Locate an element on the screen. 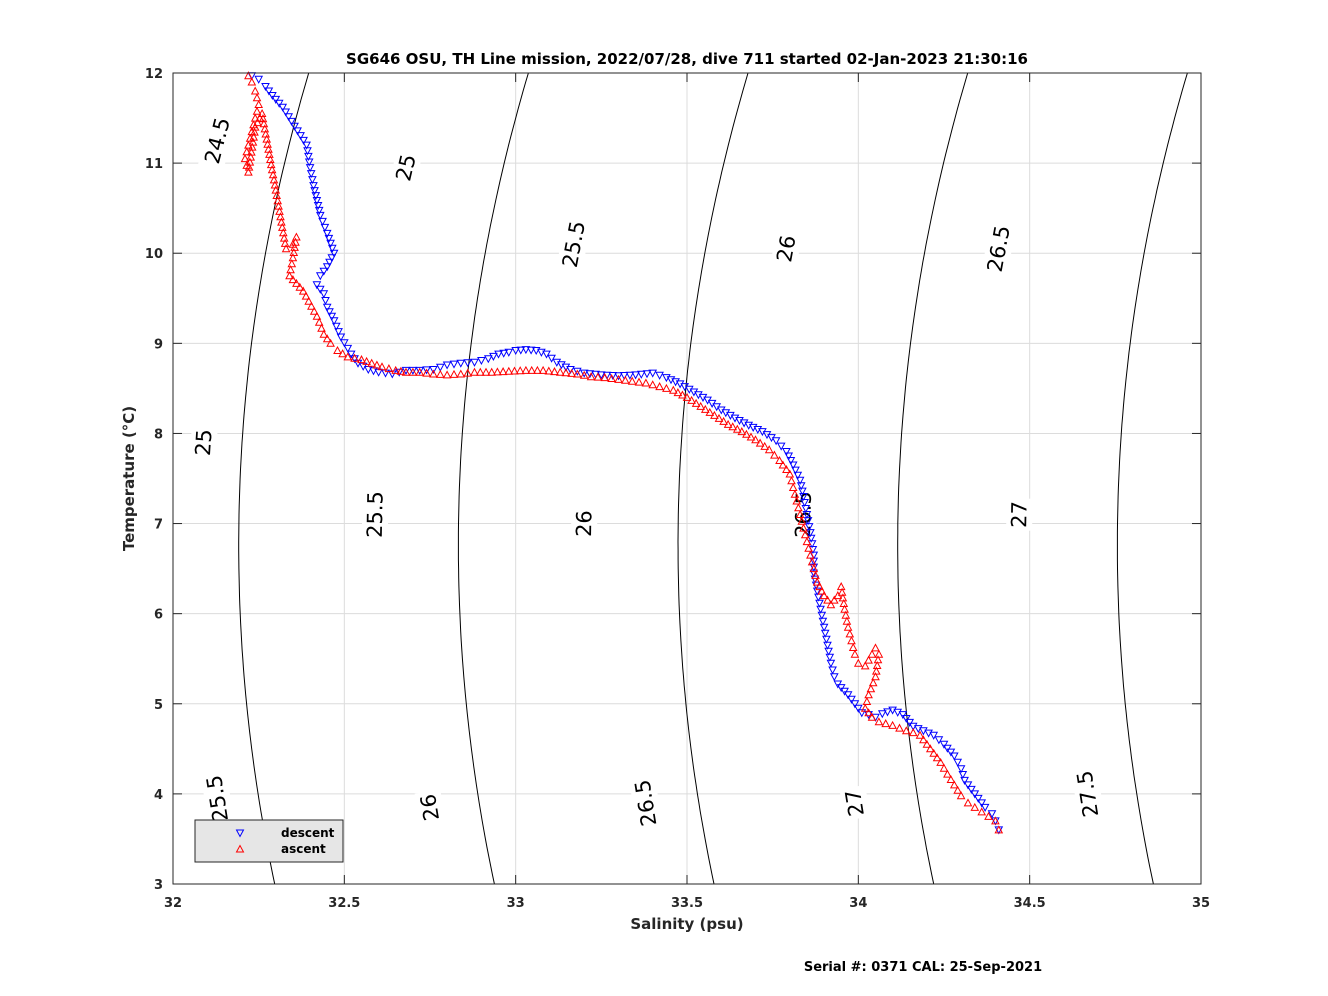 This screenshot has width=1328, height=996. contour-label-group: 27 is located at coordinates (855, 803).